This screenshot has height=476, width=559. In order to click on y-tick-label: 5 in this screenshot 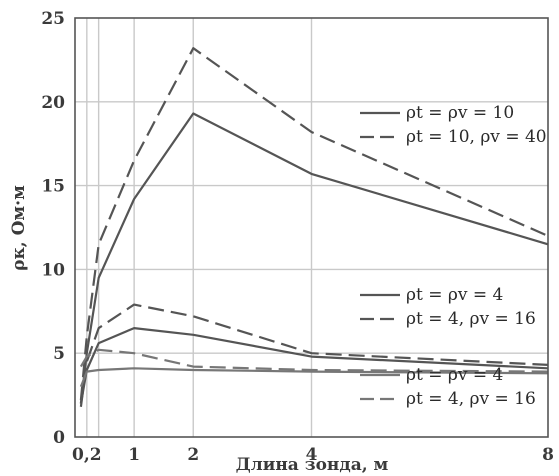, I will do `click(59, 354)`.